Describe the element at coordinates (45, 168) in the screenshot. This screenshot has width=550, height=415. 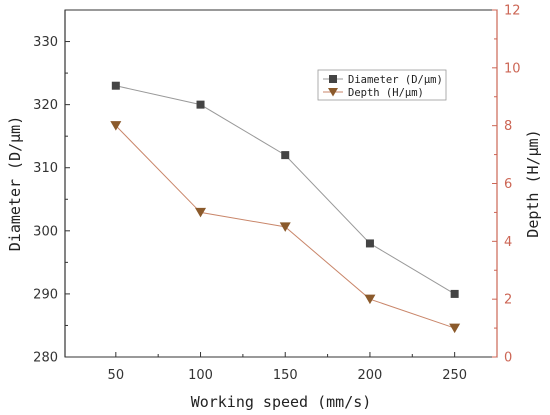
I see `left-tick-label: 310` at that location.